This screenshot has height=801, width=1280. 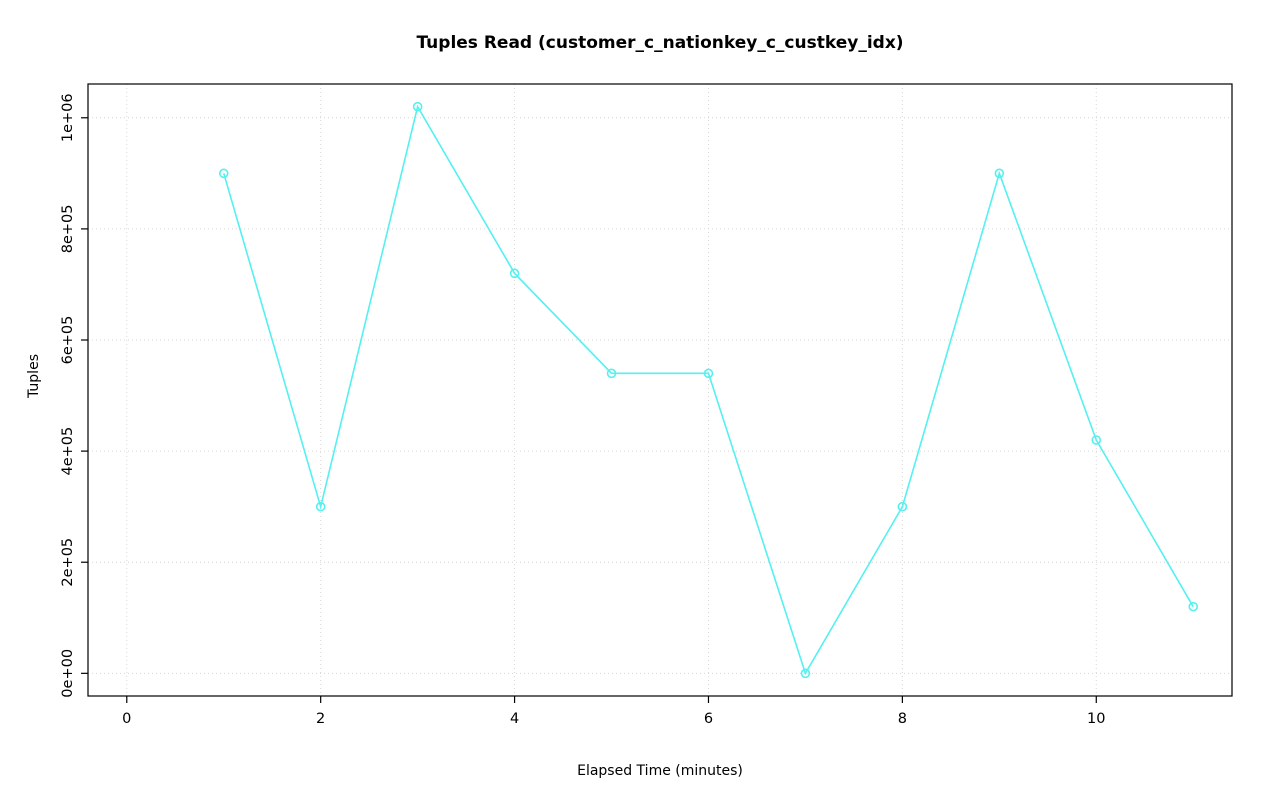 What do you see at coordinates (514, 719) in the screenshot?
I see `x-tick-label: 4` at bounding box center [514, 719].